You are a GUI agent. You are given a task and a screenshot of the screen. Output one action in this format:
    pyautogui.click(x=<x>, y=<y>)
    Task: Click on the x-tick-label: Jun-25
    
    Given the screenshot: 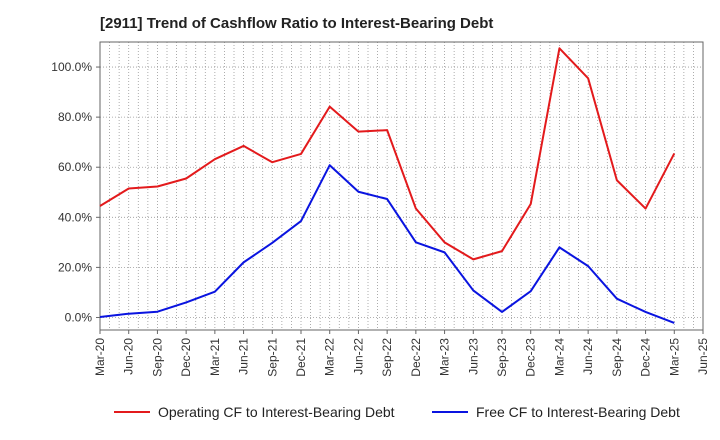 What is the action you would take?
    pyautogui.click(x=703, y=356)
    